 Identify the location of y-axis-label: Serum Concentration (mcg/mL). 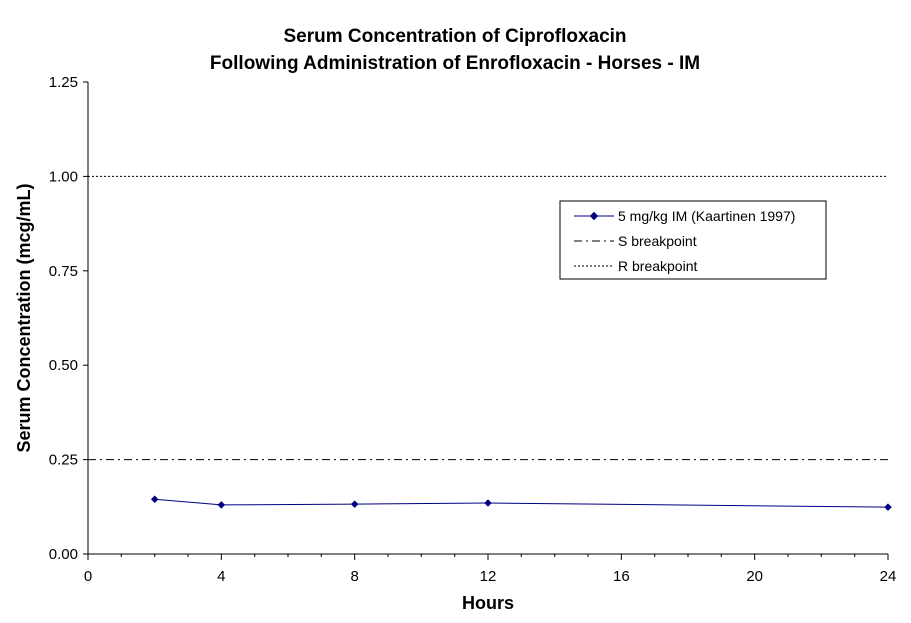
(24, 317).